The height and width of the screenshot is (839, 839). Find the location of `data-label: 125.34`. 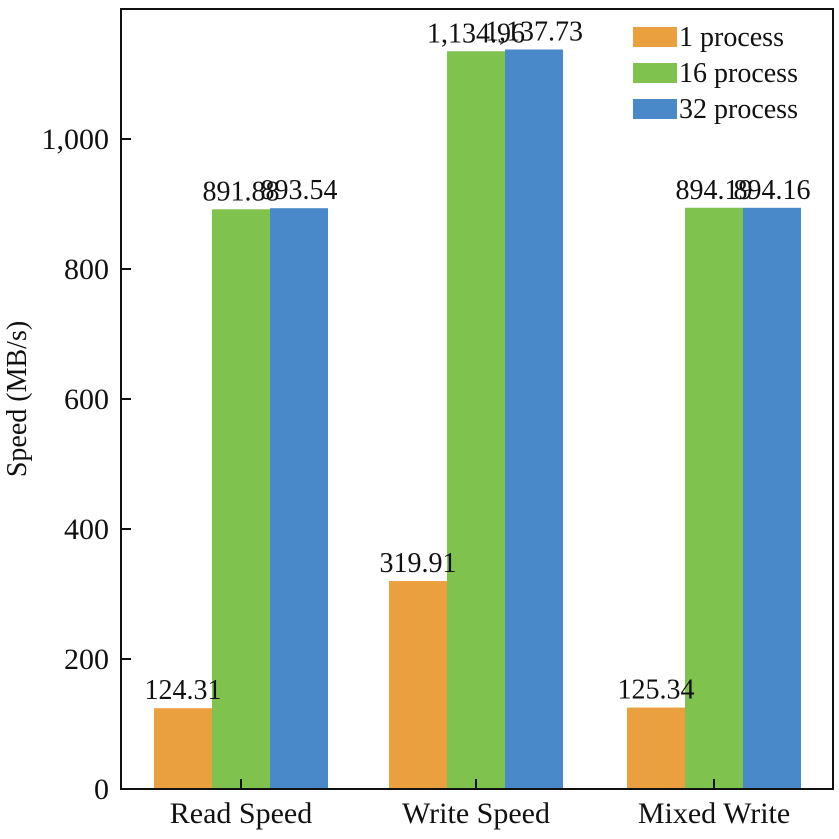

data-label: 125.34 is located at coordinates (656, 690).